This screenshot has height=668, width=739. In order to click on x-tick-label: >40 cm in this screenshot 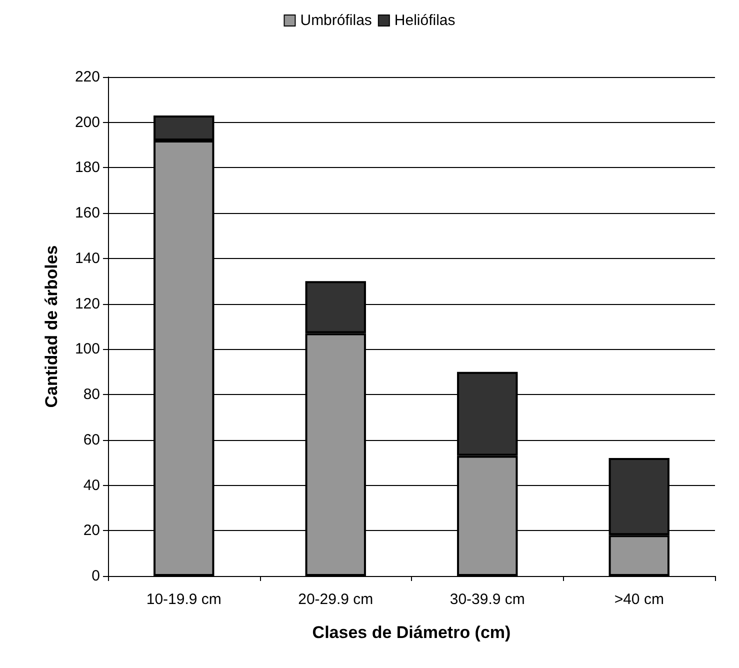, I will do `click(639, 599)`.